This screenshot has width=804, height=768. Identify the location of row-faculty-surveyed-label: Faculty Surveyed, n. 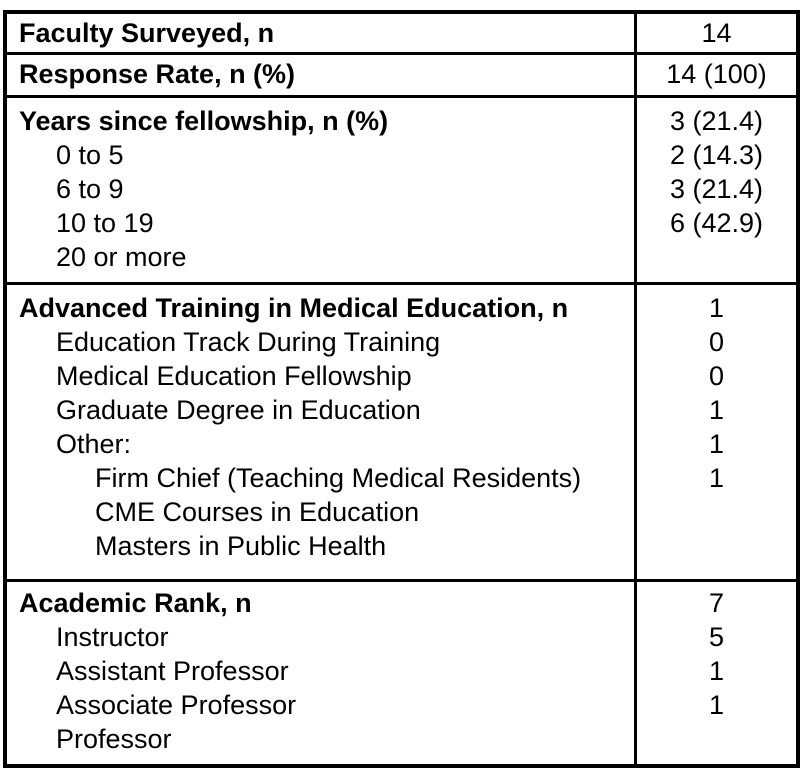
(147, 33).